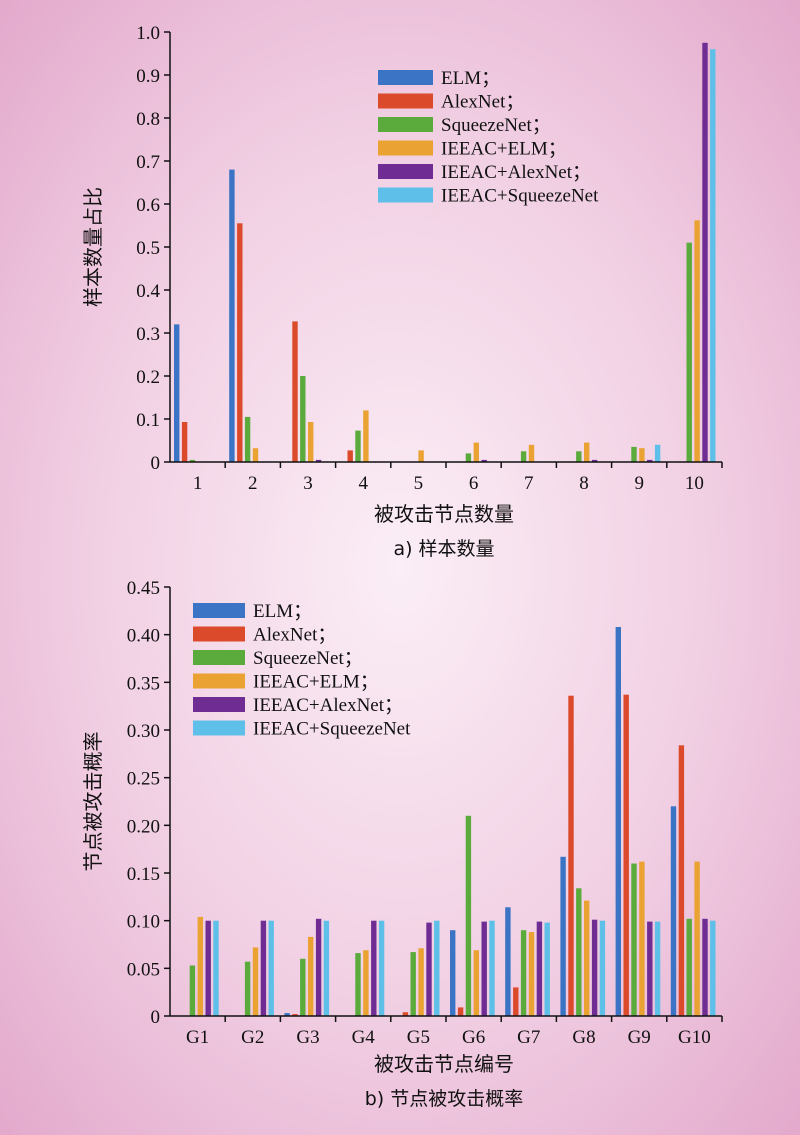 Image resolution: width=800 pixels, height=1135 pixels. What do you see at coordinates (253, 483) in the screenshot?
I see `x-tick-label: 2` at bounding box center [253, 483].